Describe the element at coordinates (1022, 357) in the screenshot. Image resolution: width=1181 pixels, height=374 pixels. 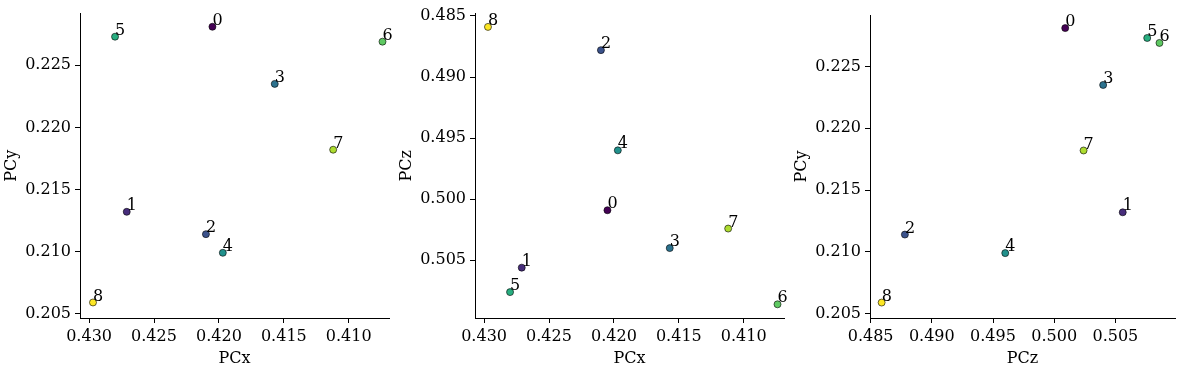
I see `x-axis-title: PCz` at that location.